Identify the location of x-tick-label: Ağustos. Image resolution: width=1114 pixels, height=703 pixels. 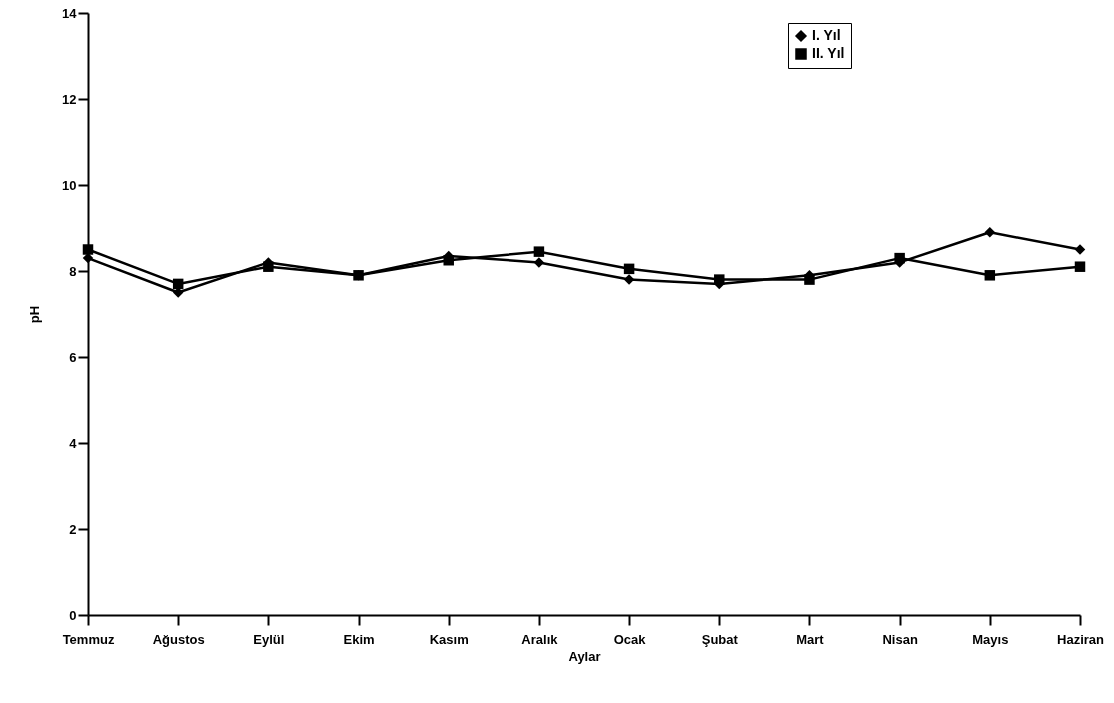
(178, 639).